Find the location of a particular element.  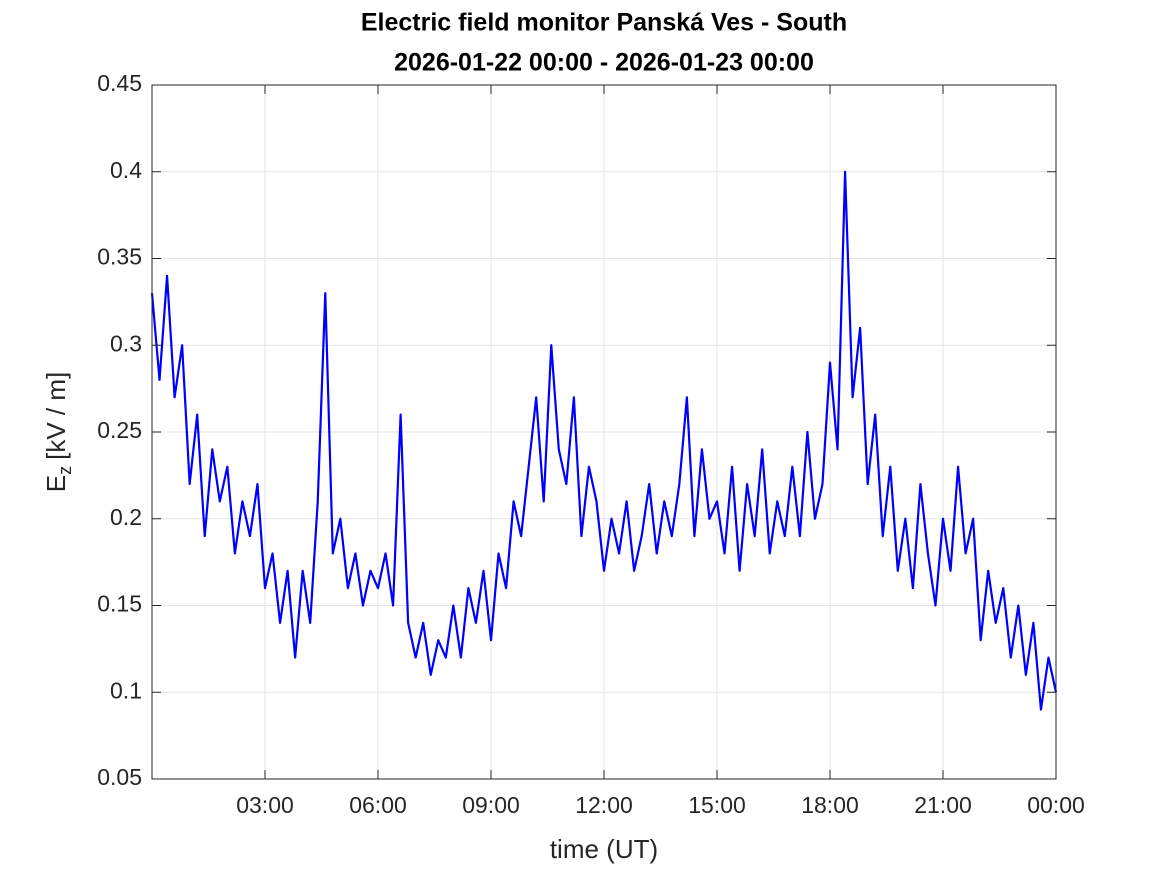

x-tick-label: 18:00 is located at coordinates (830, 805).